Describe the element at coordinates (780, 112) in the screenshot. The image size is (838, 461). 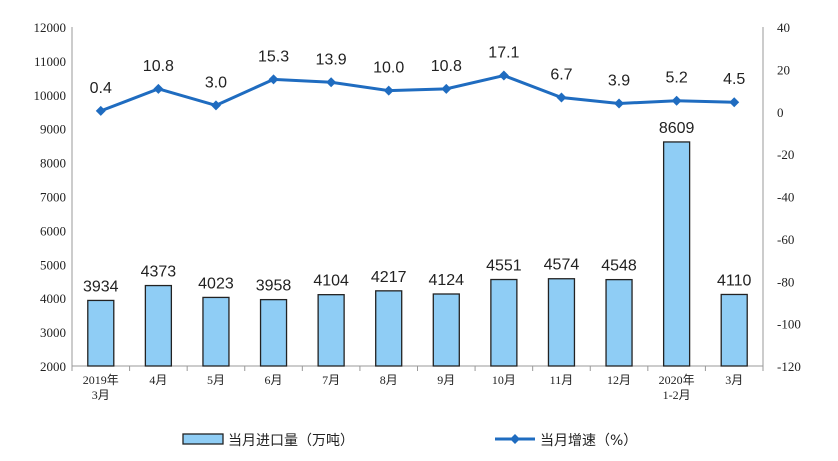
I see `right-tick-label: 0` at that location.